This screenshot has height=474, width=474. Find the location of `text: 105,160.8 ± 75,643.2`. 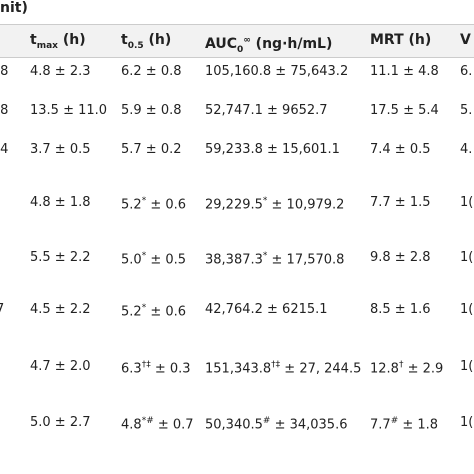

text: 105,160.8 ± 75,643.2 is located at coordinates (277, 71).